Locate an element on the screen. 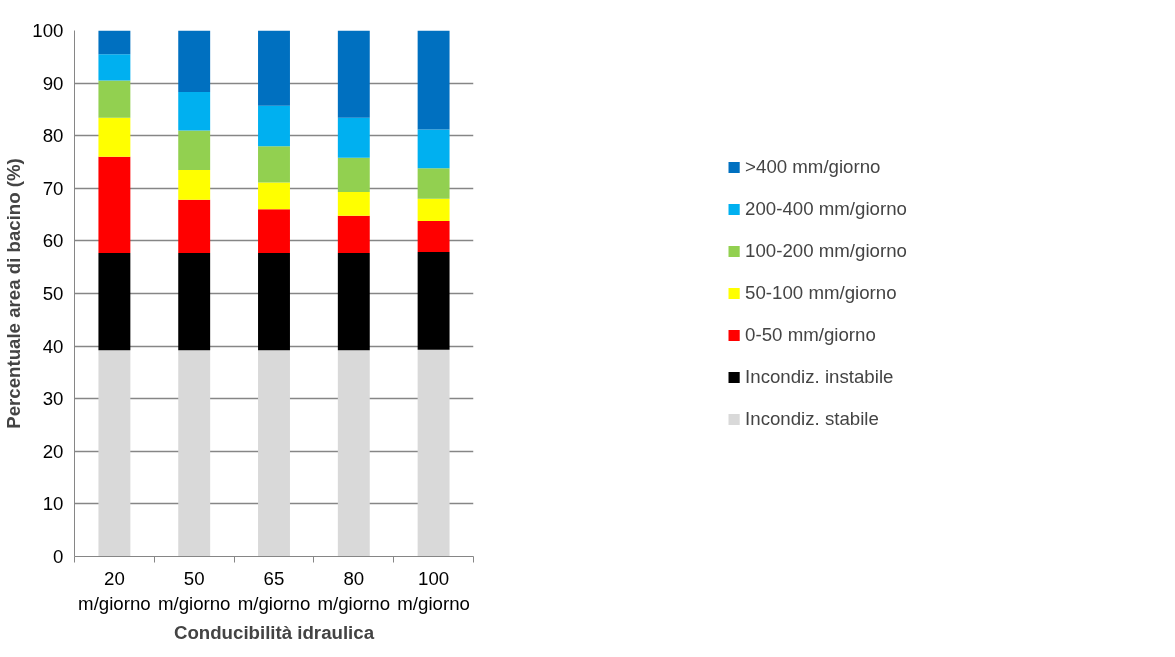  y-tick-label: 20 is located at coordinates (53, 451).